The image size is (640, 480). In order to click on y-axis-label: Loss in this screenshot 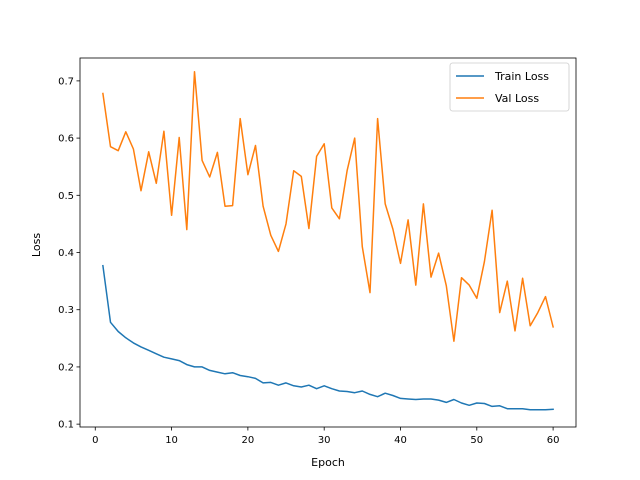, I will do `click(36, 245)`.